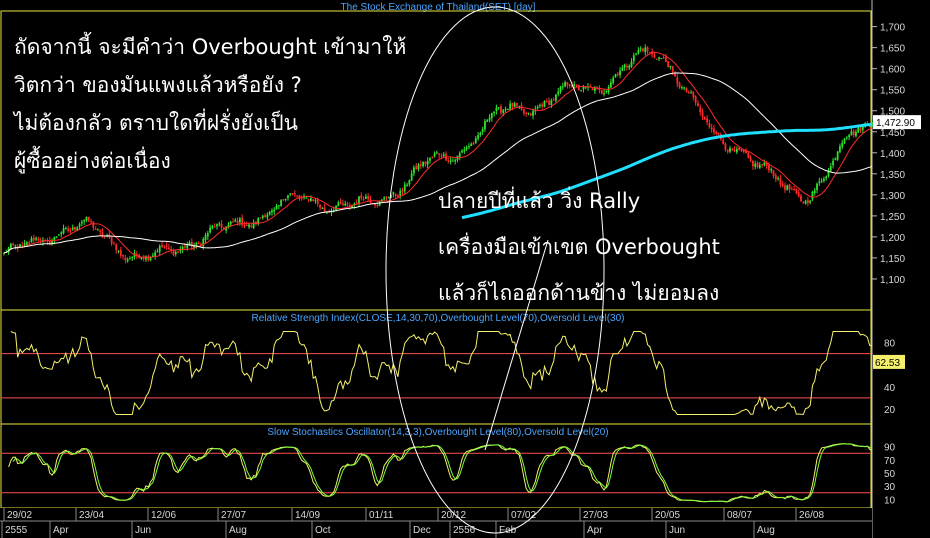 The image size is (930, 538). Describe the element at coordinates (61, 530) in the screenshot. I see `x-month-label: Apr` at that location.